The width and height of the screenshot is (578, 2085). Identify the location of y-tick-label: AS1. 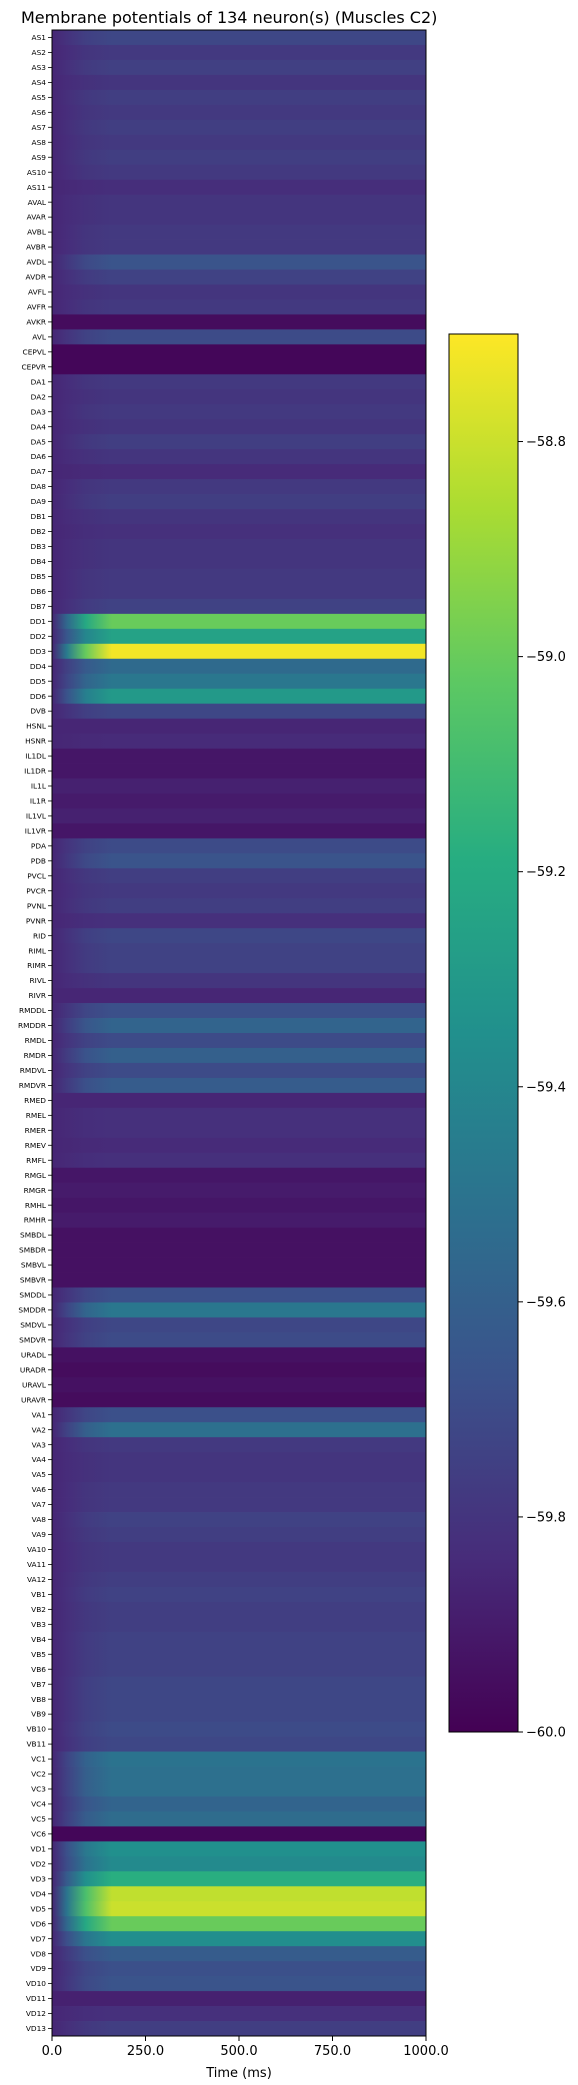
(39, 37).